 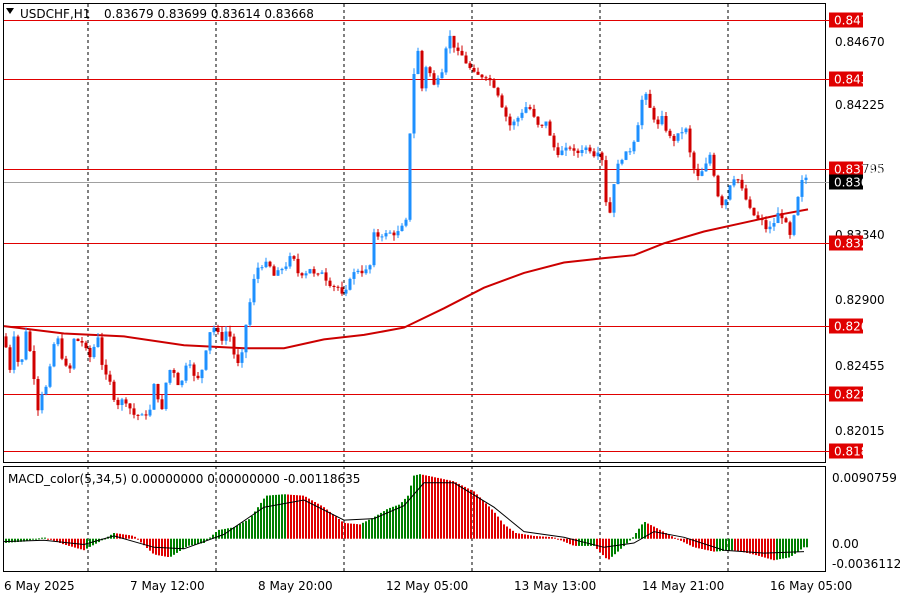 I want to click on triangle-down-icon, so click(x=10, y=11).